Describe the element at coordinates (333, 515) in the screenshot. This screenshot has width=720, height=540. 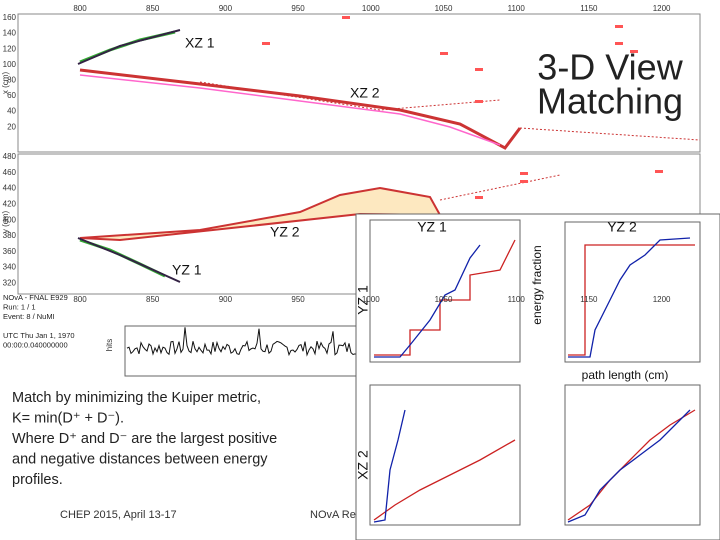
I see `footer: NOvA Re` at that location.